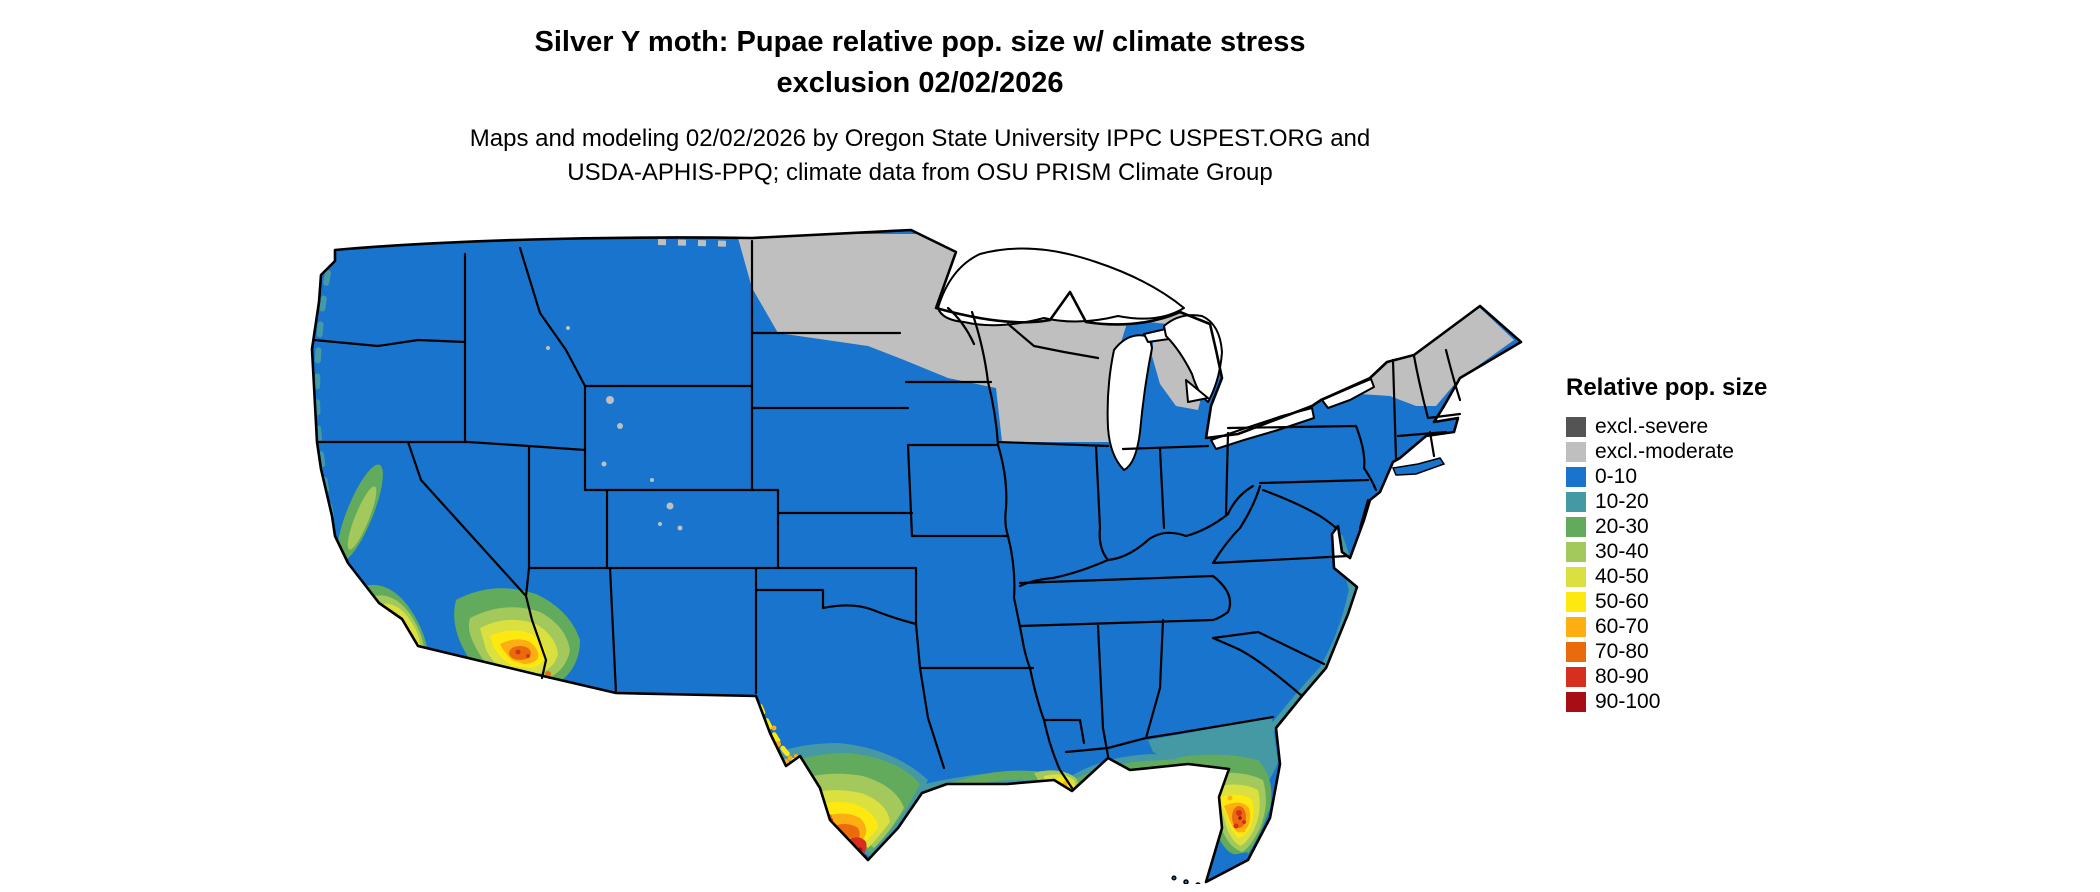 The width and height of the screenshot is (2100, 892). Describe the element at coordinates (1622, 601) in the screenshot. I see `legend-label: 50-60` at that location.